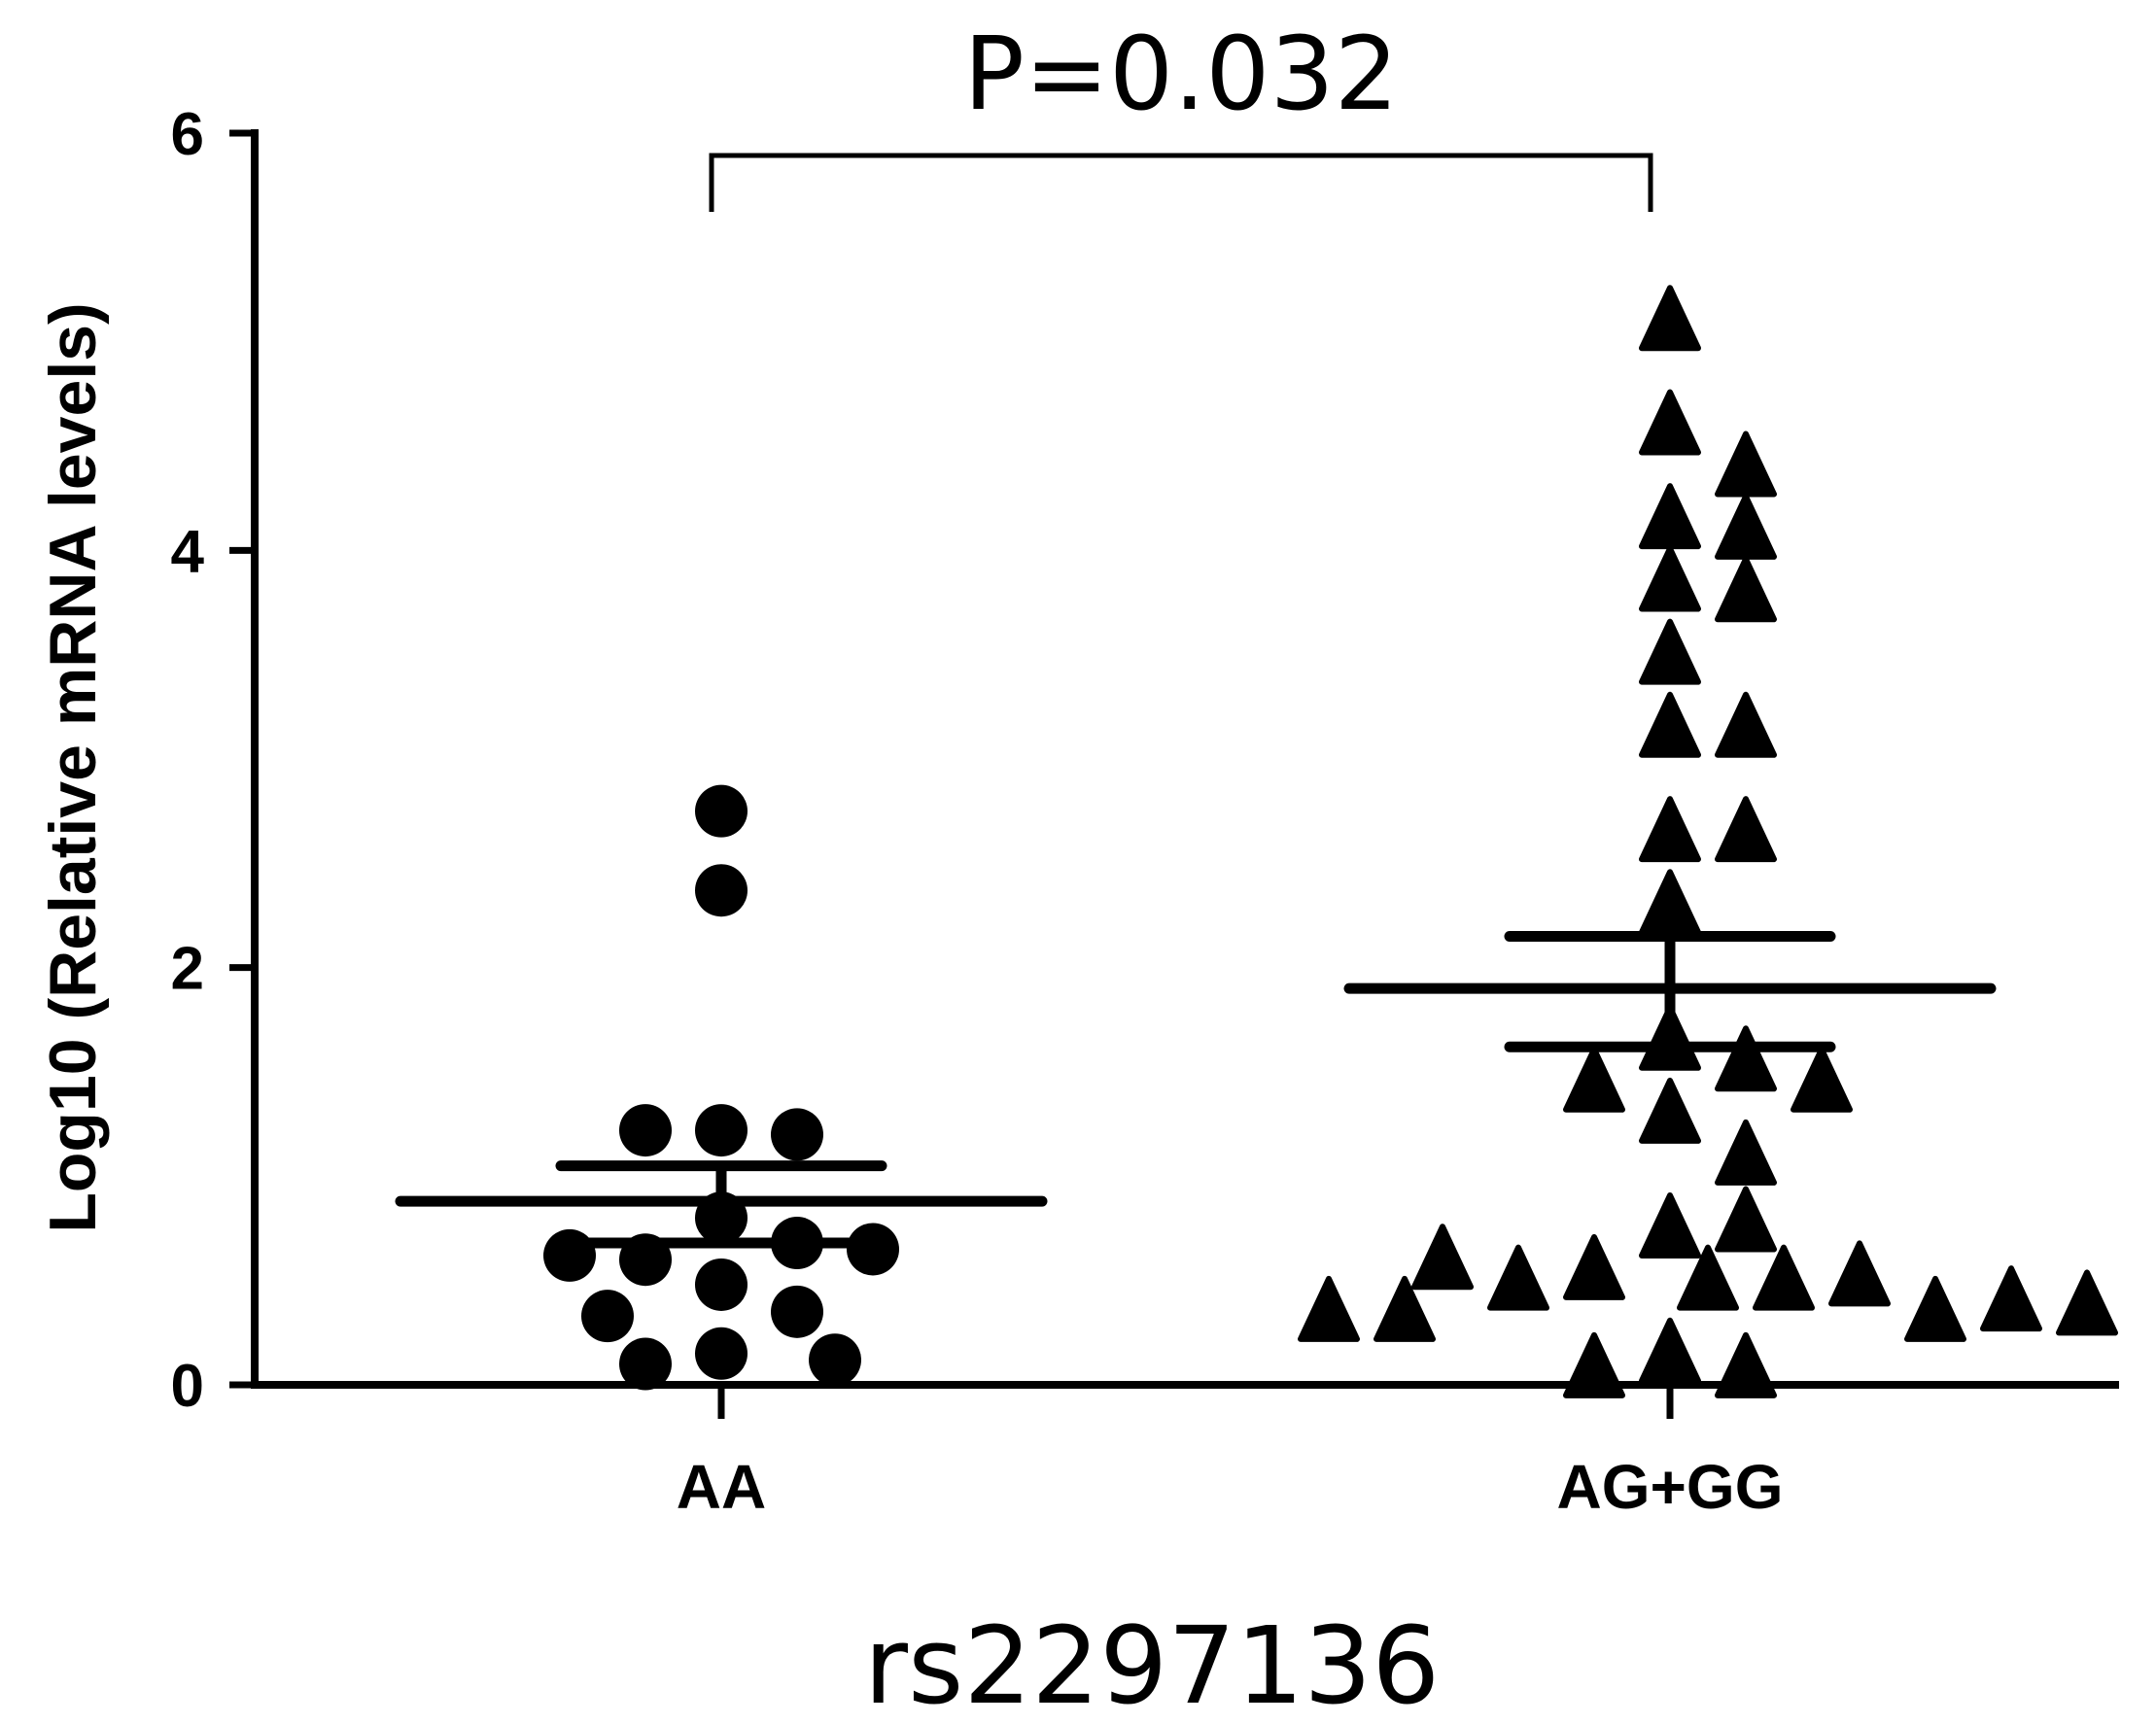  I want to click on y-tick-label: 4, so click(188, 551).